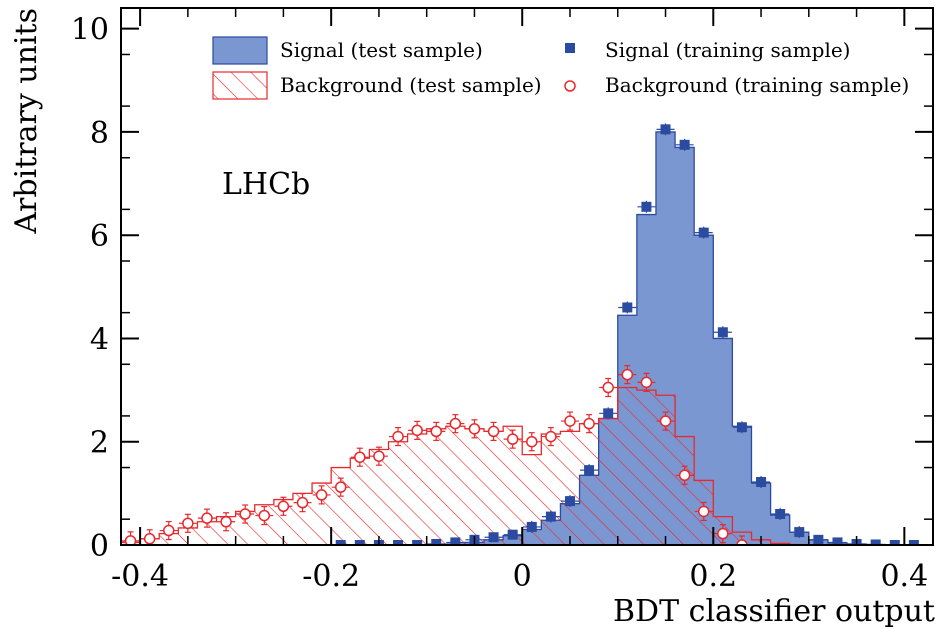 The image size is (950, 628). What do you see at coordinates (240, 50) in the screenshot?
I see `legend-signal-test-swatch` at bounding box center [240, 50].